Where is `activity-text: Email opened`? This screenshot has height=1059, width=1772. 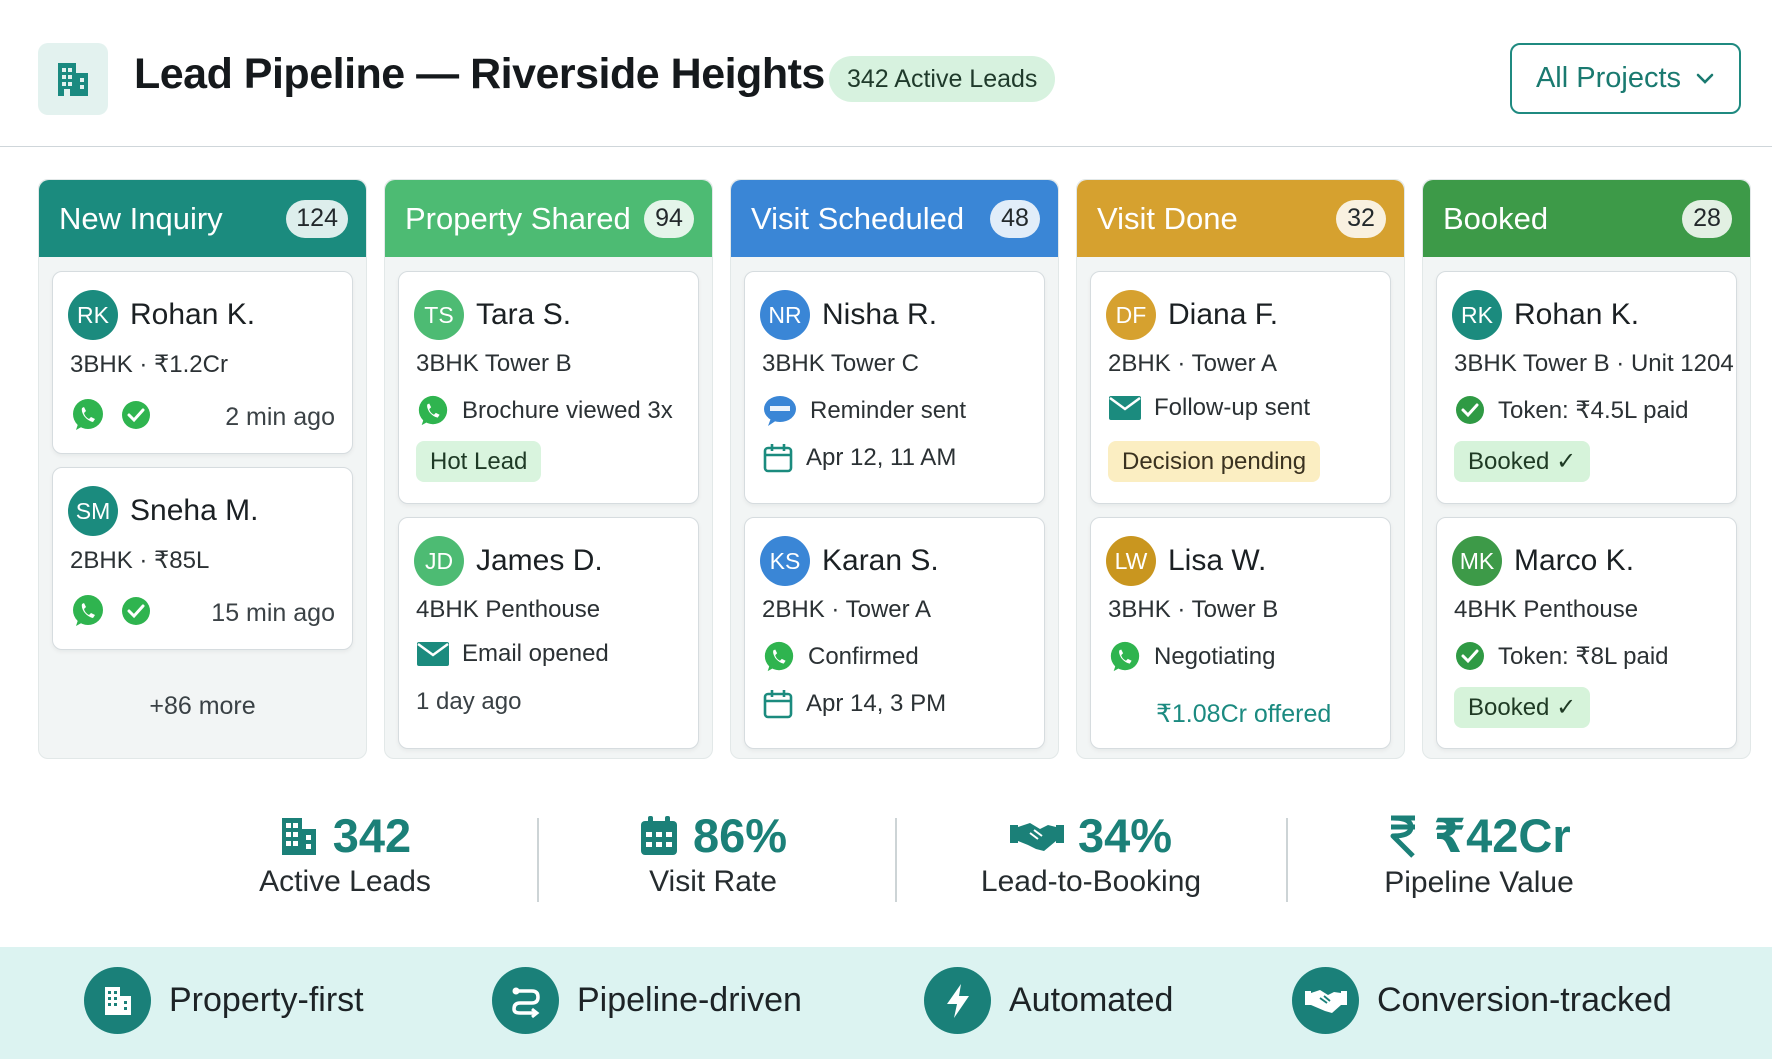 activity-text: Email opened is located at coordinates (535, 653).